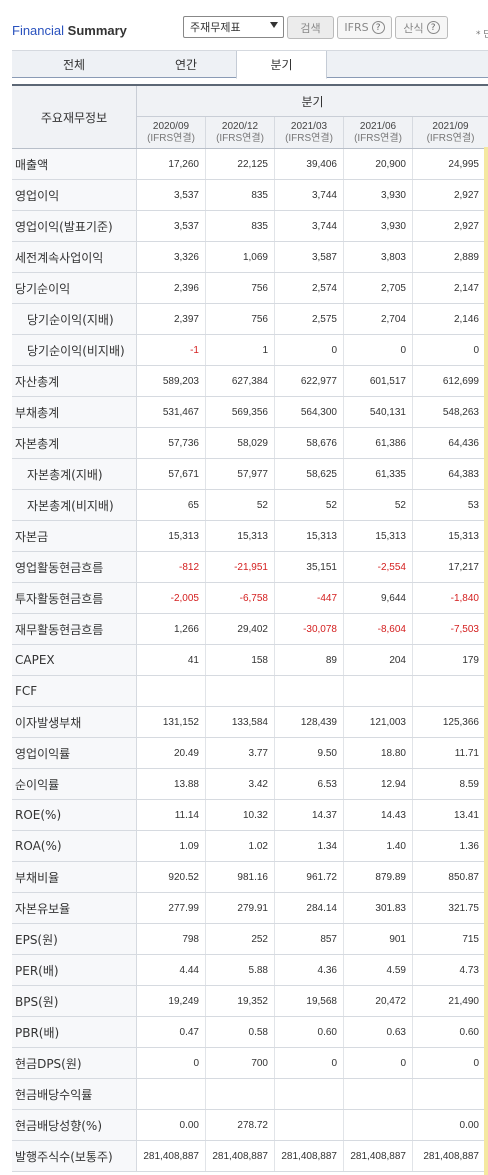 The width and height of the screenshot is (488, 1175). What do you see at coordinates (240, 1063) in the screenshot?
I see `table-cell: 700` at bounding box center [240, 1063].